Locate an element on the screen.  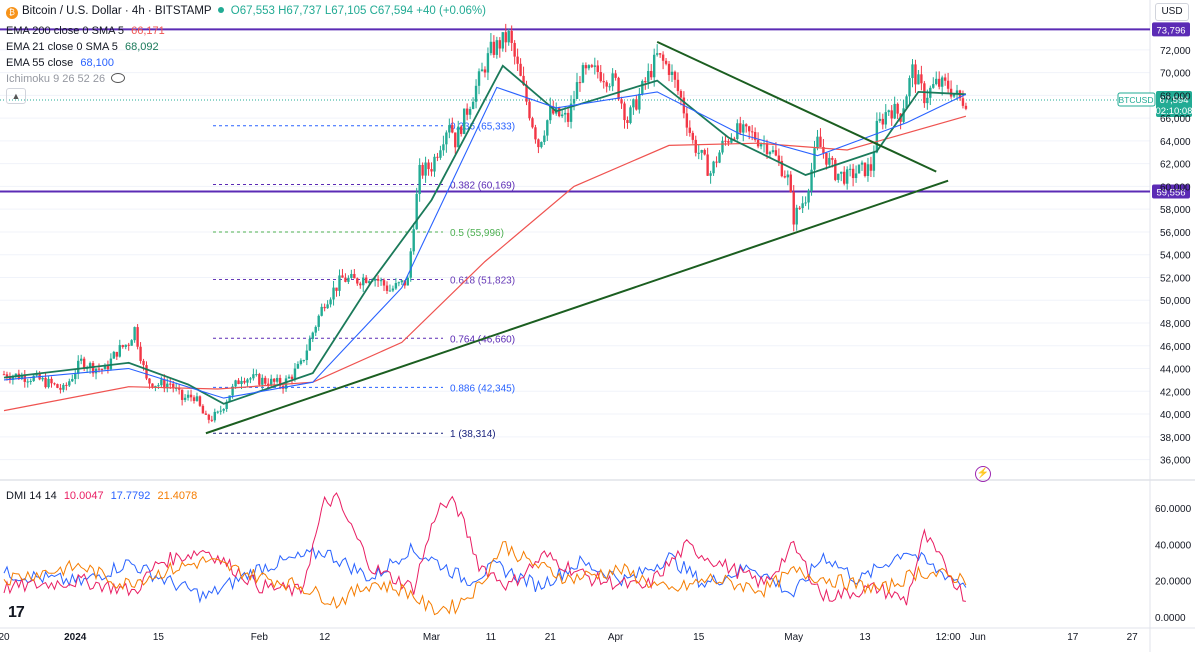
ema55-value: 68,100 is located at coordinates (97, 63).